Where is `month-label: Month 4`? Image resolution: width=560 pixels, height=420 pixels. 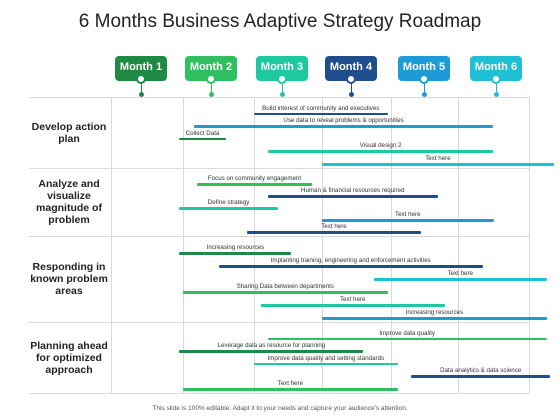 month-label: Month 4 is located at coordinates (351, 67).